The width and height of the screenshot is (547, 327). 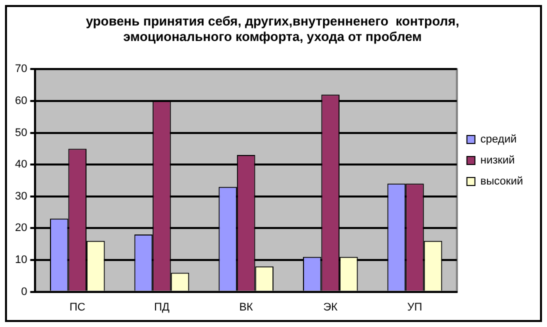 What do you see at coordinates (21, 132) in the screenshot?
I see `y-tick-label: 50` at bounding box center [21, 132].